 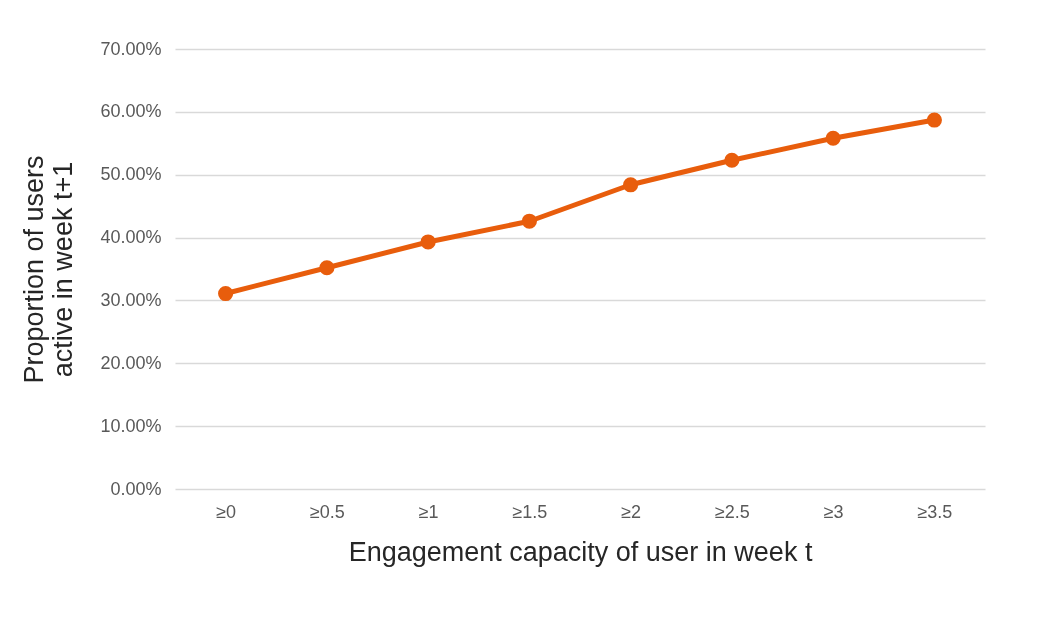 I want to click on y-tick-label: 20.00%, so click(x=131, y=362).